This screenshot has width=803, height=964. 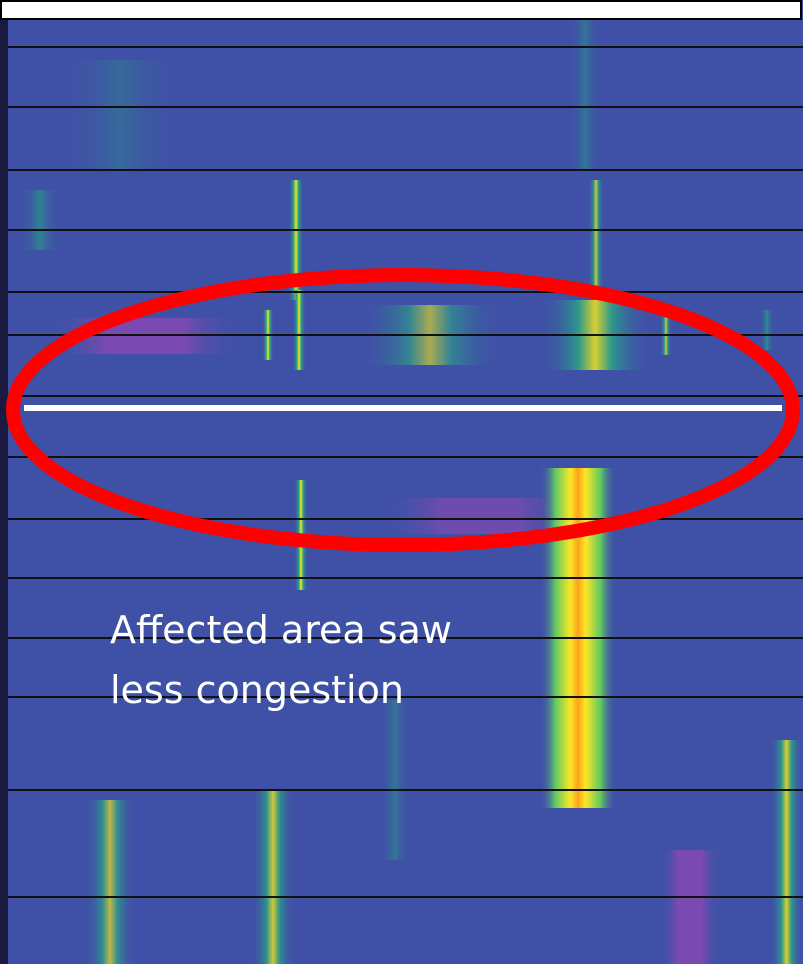 What do you see at coordinates (4, 492) in the screenshot?
I see `left-edge` at bounding box center [4, 492].